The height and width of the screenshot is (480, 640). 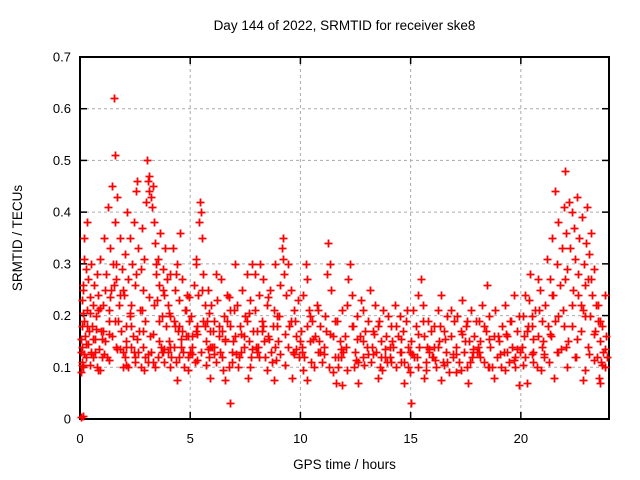 What do you see at coordinates (62, 212) in the screenshot?
I see `y-tick-label: 0.4` at bounding box center [62, 212].